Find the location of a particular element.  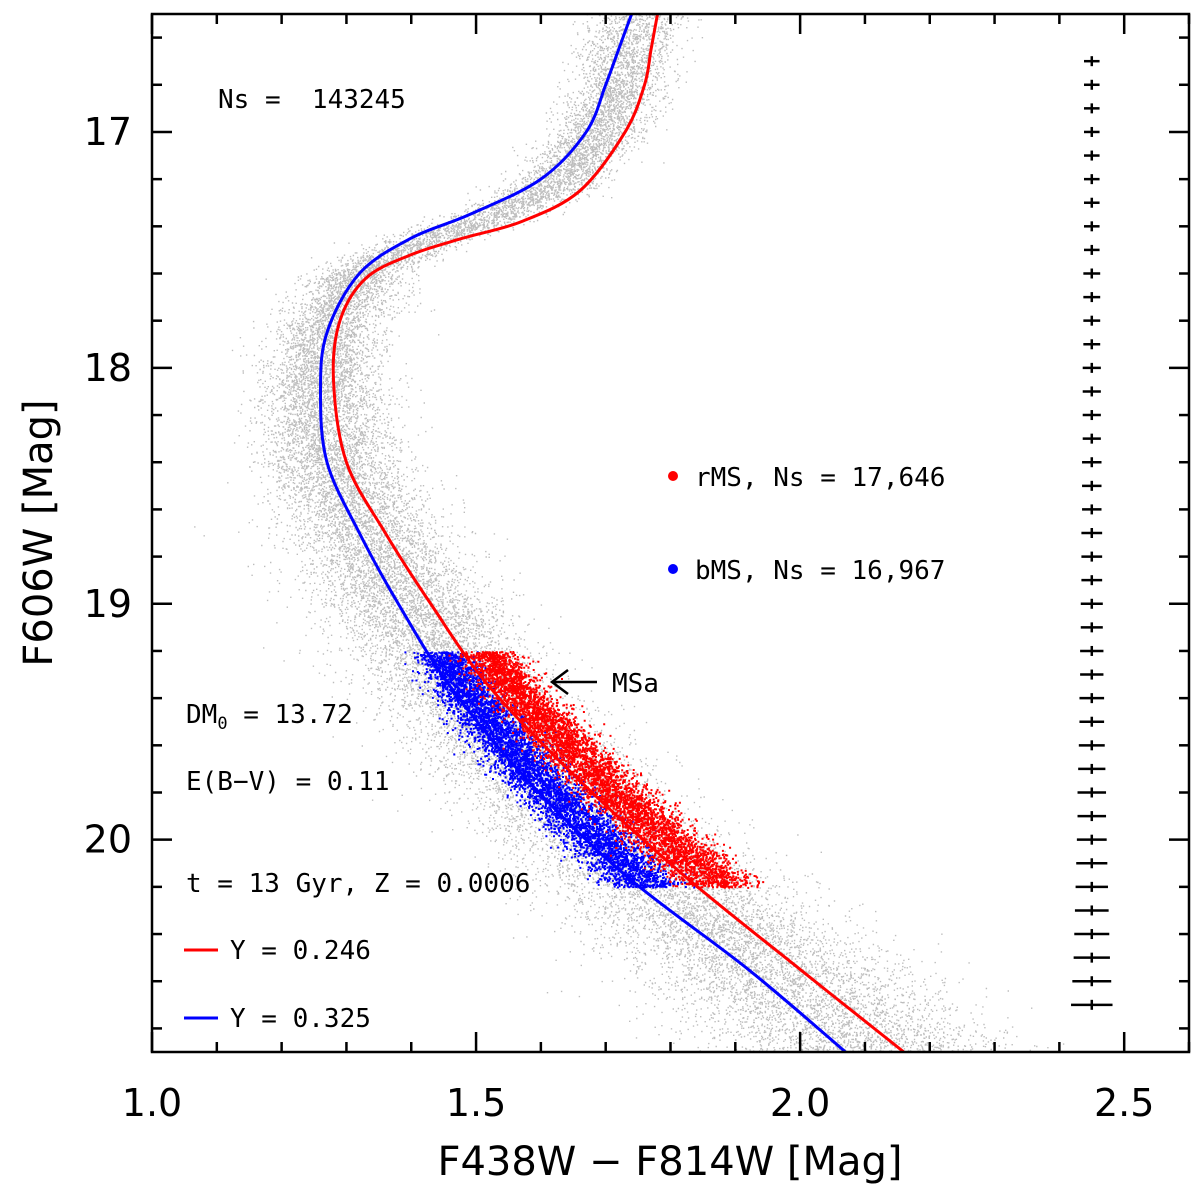

y-axis-title: F606W [Mag] is located at coordinates (39, 532).